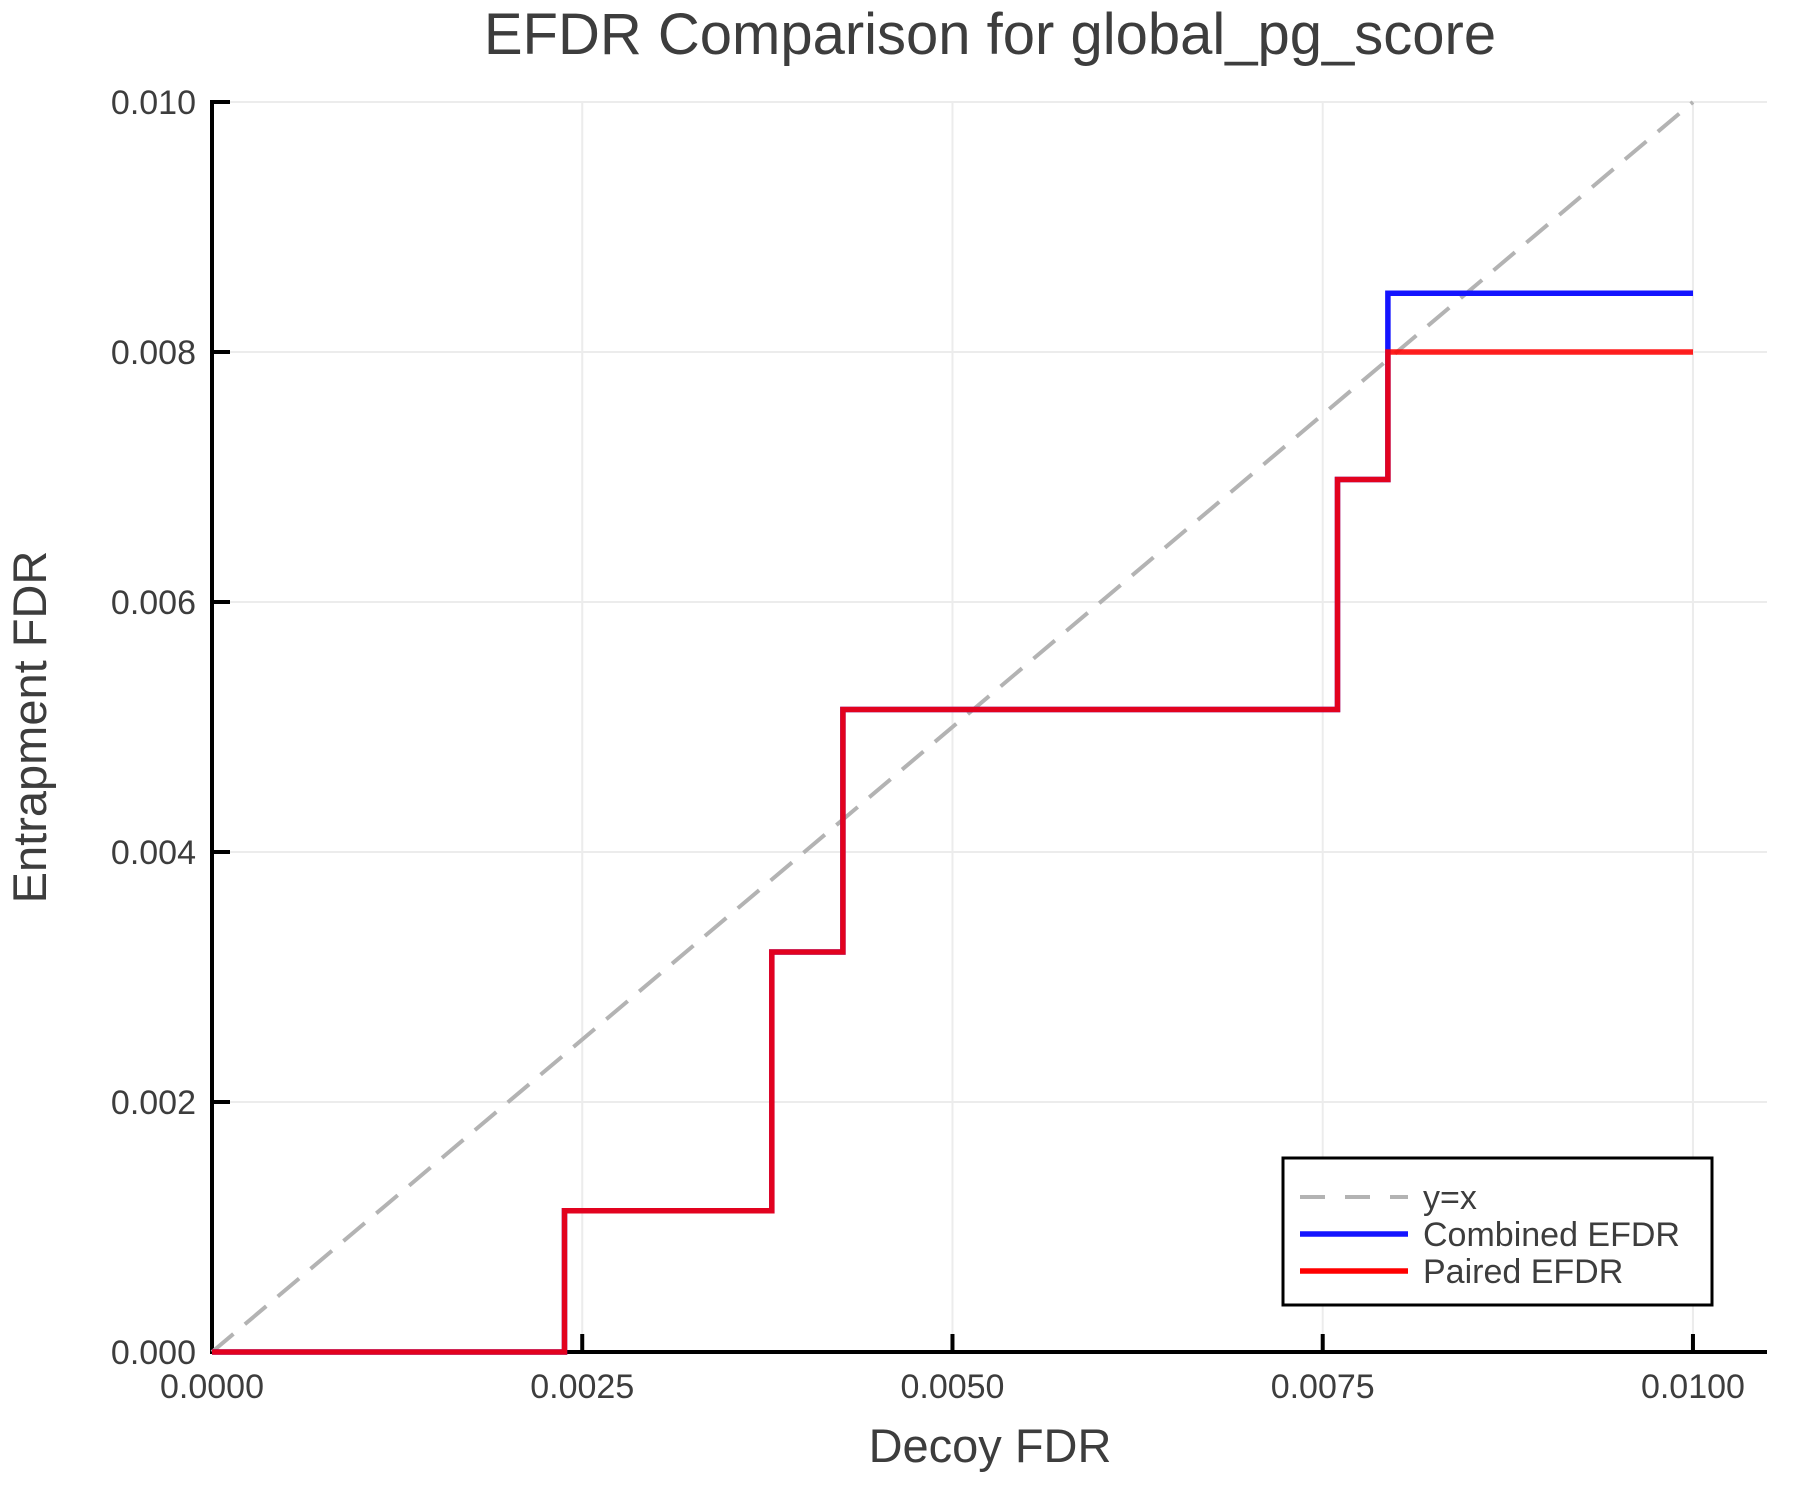 Image resolution: width=1800 pixels, height=1500 pixels. I want to click on y-axis-label: Entrapment FDR, so click(29, 727).